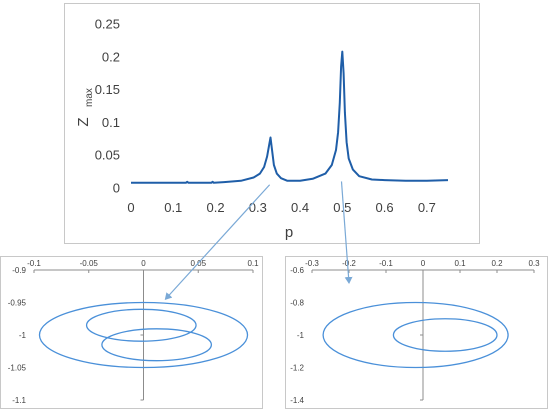 The height and width of the screenshot is (413, 550). I want to click on main-x-axis-label: p, so click(289, 232).